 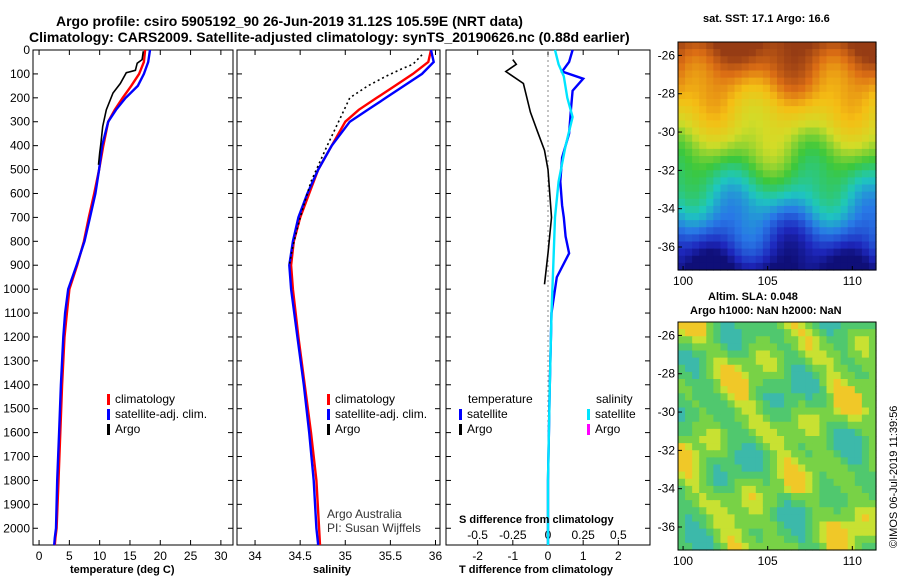 What do you see at coordinates (16, 409) in the screenshot?
I see `depth-tick-label: 1500` at bounding box center [16, 409].